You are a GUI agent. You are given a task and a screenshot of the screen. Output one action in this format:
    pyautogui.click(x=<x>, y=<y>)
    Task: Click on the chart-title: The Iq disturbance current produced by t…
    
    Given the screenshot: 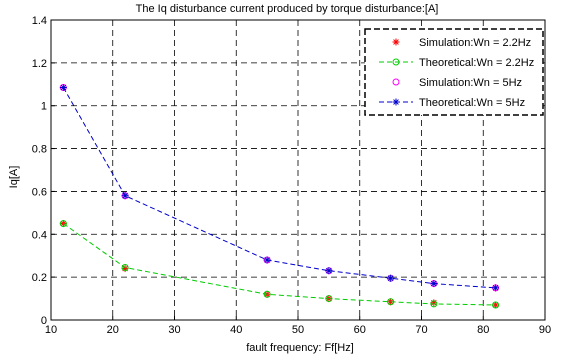 What is the action you would take?
    pyautogui.click(x=287, y=9)
    